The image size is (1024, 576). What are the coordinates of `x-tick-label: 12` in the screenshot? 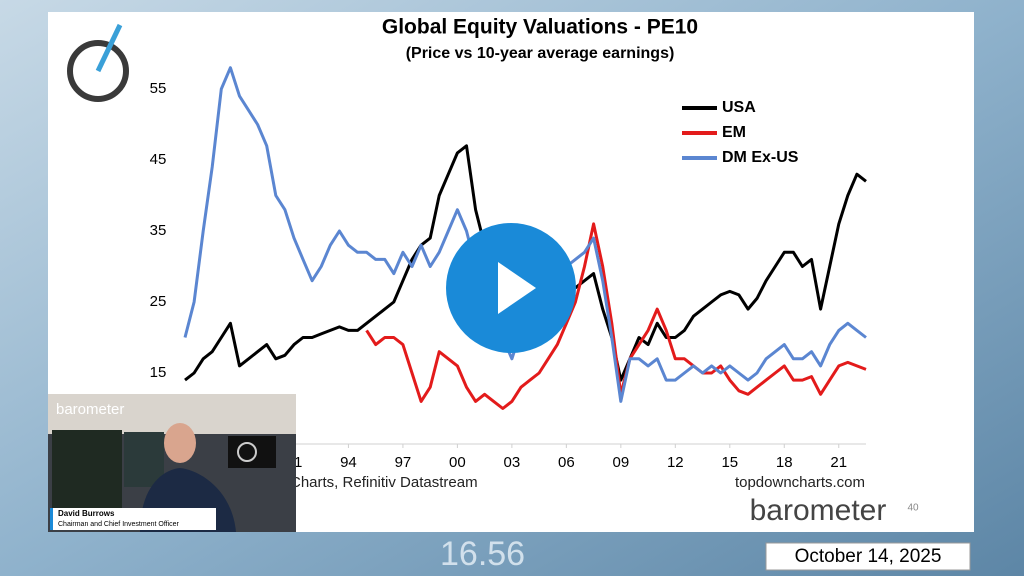 It's located at (675, 462).